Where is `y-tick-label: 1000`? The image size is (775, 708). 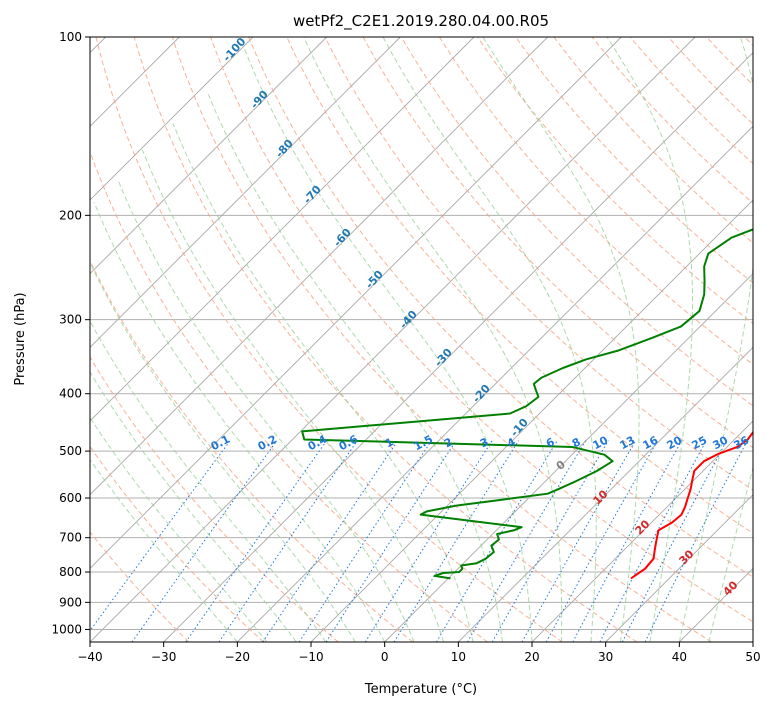 y-tick-label: 1000 is located at coordinates (66, 629).